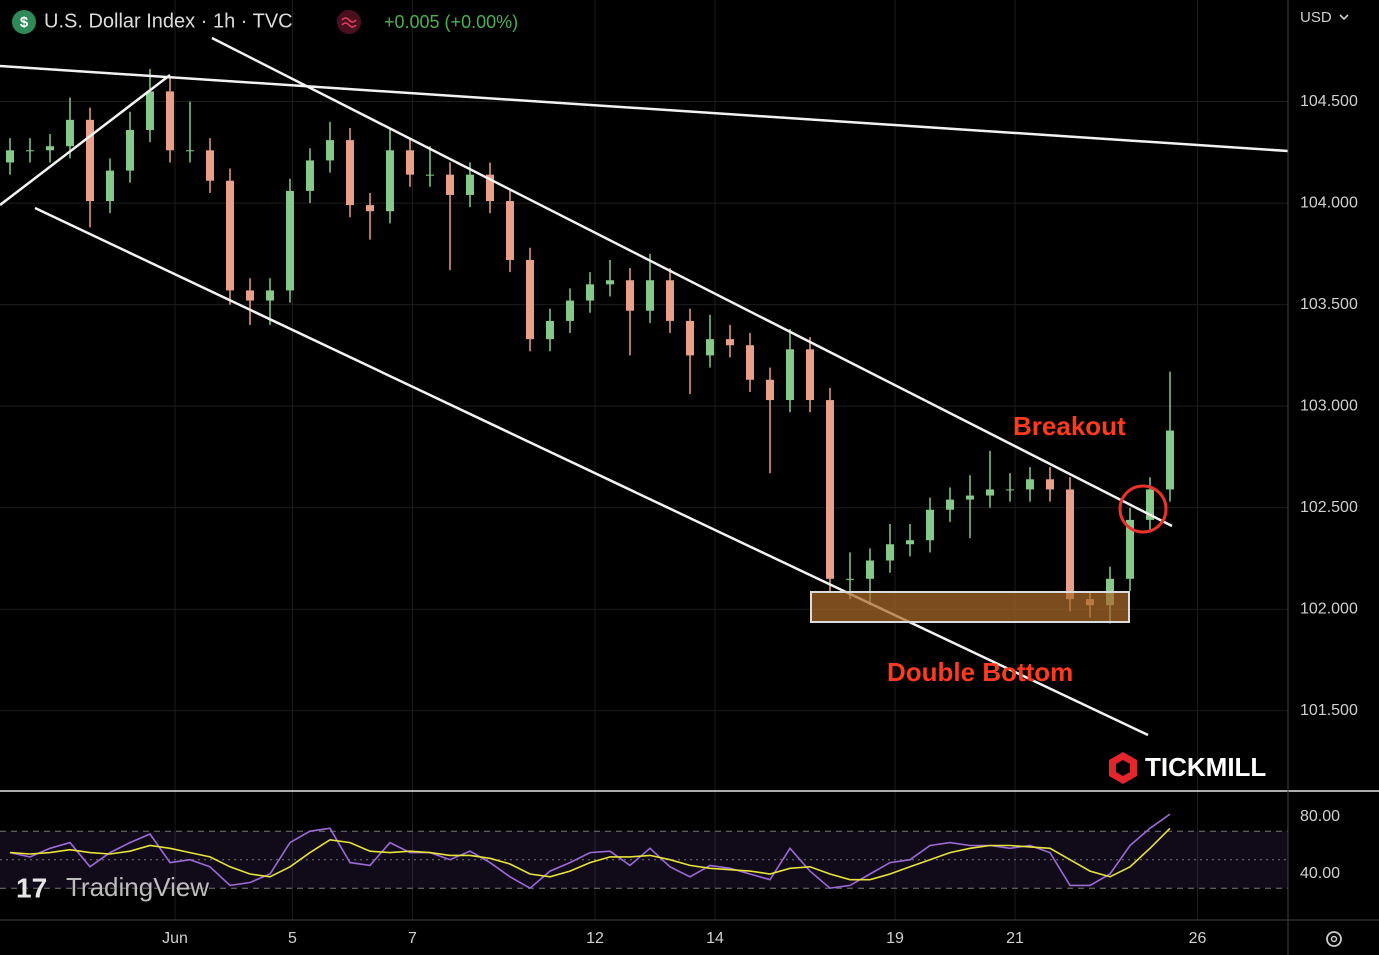 The width and height of the screenshot is (1379, 955). What do you see at coordinates (1205, 767) in the screenshot?
I see `broker-watermark: TICKMILL` at bounding box center [1205, 767].